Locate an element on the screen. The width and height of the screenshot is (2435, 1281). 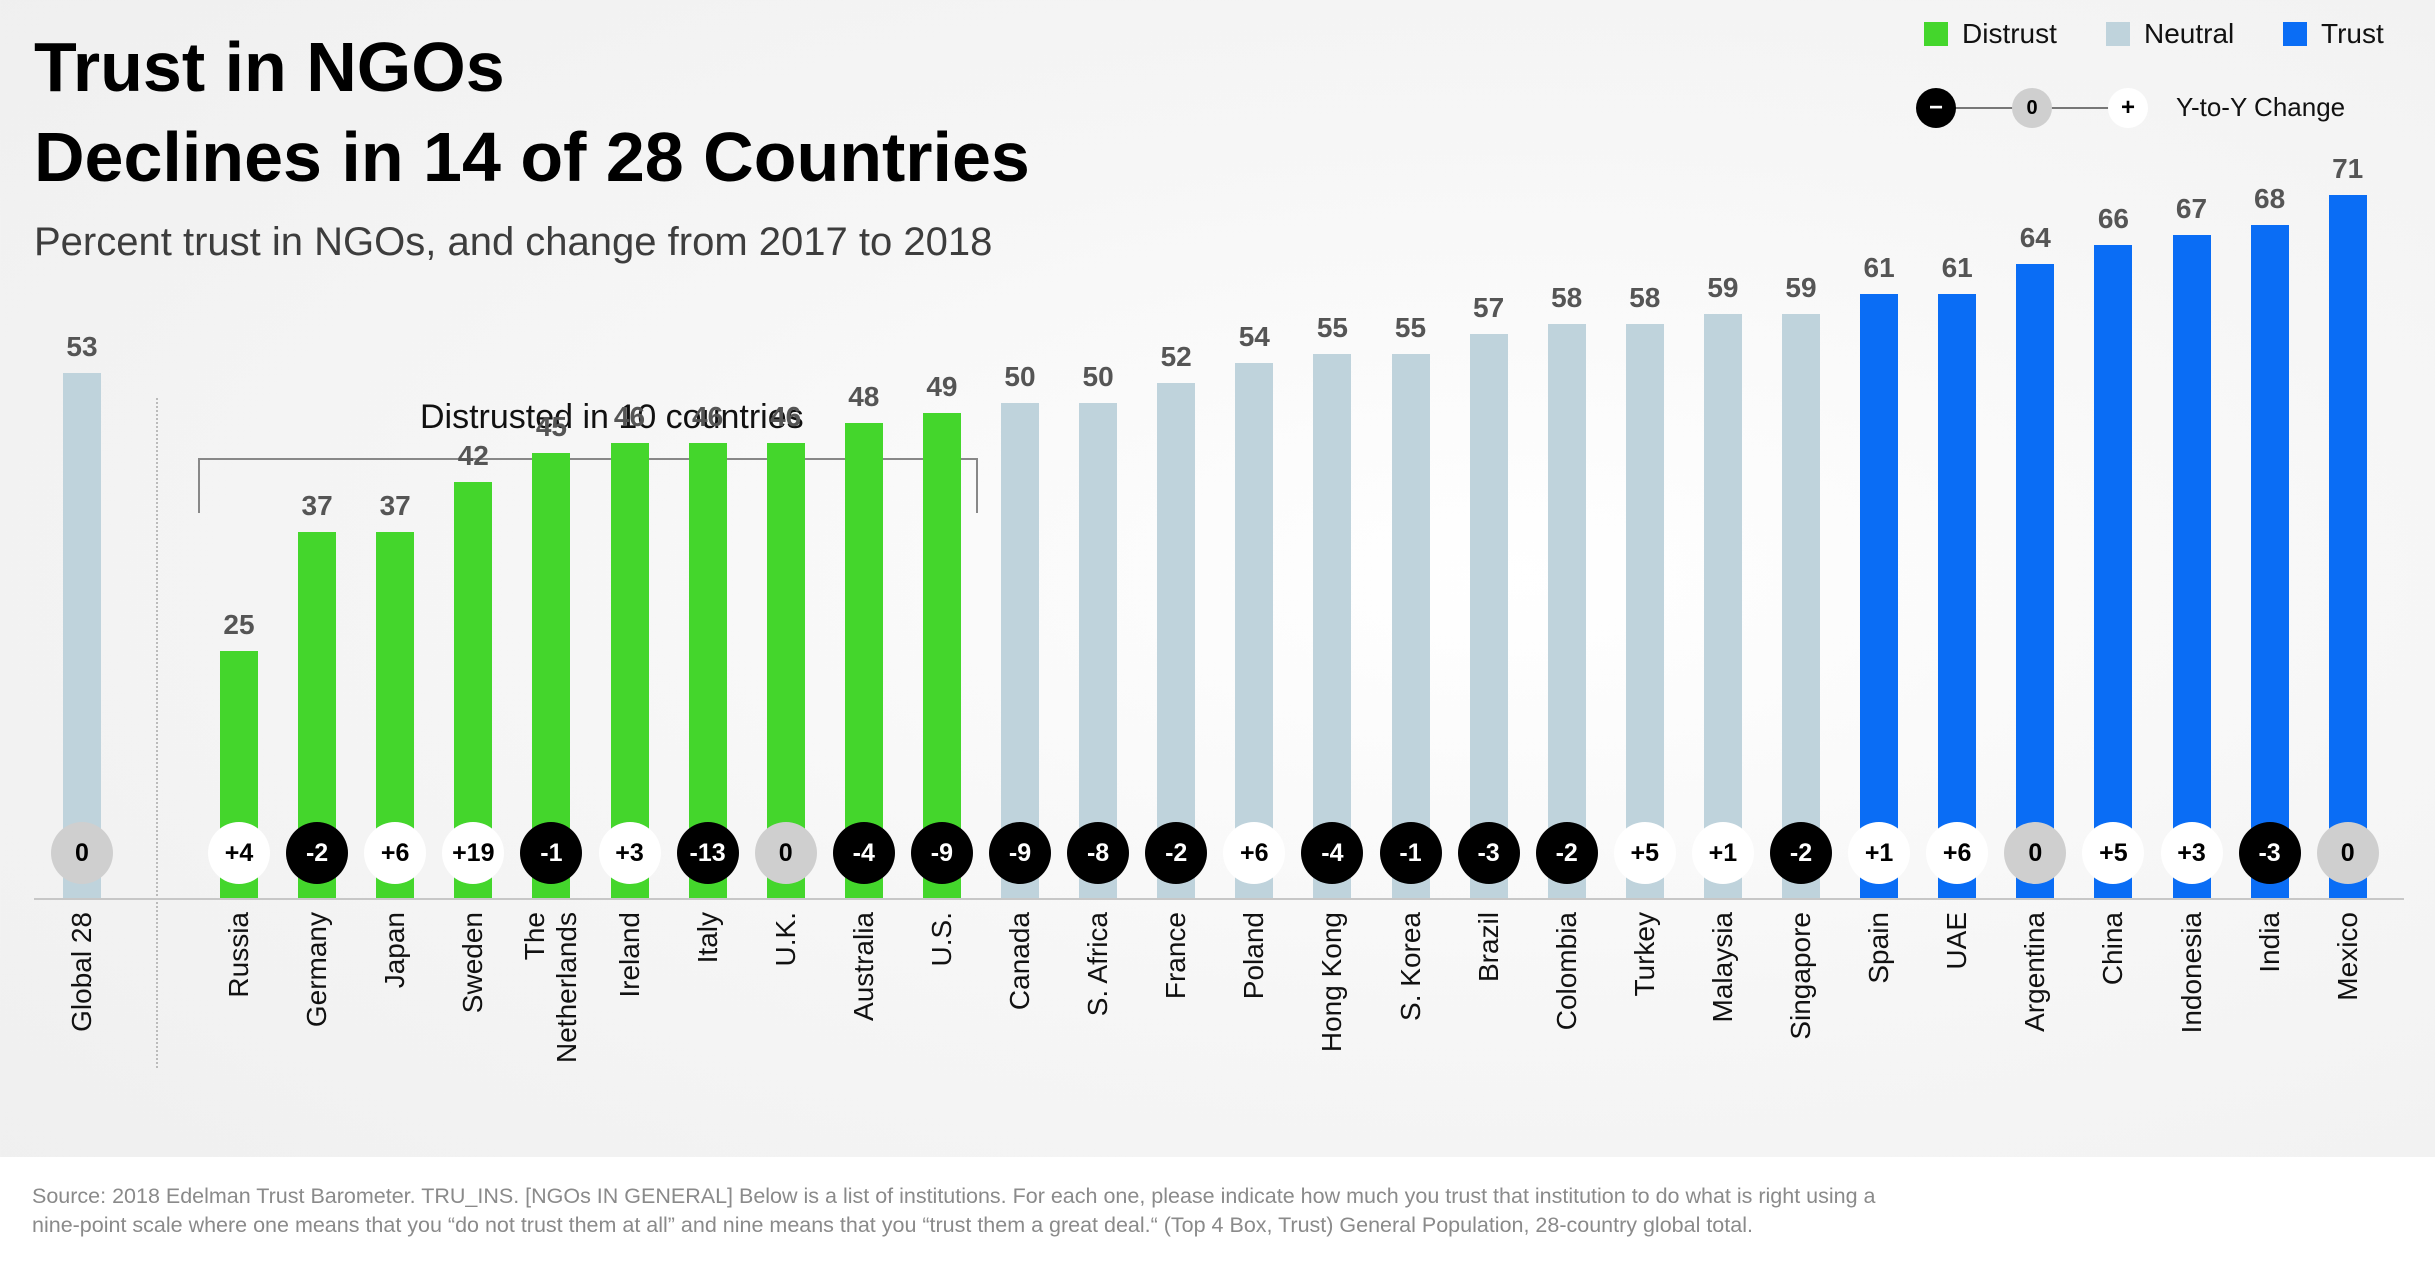
change-badge-russia: +4 is located at coordinates (239, 853).